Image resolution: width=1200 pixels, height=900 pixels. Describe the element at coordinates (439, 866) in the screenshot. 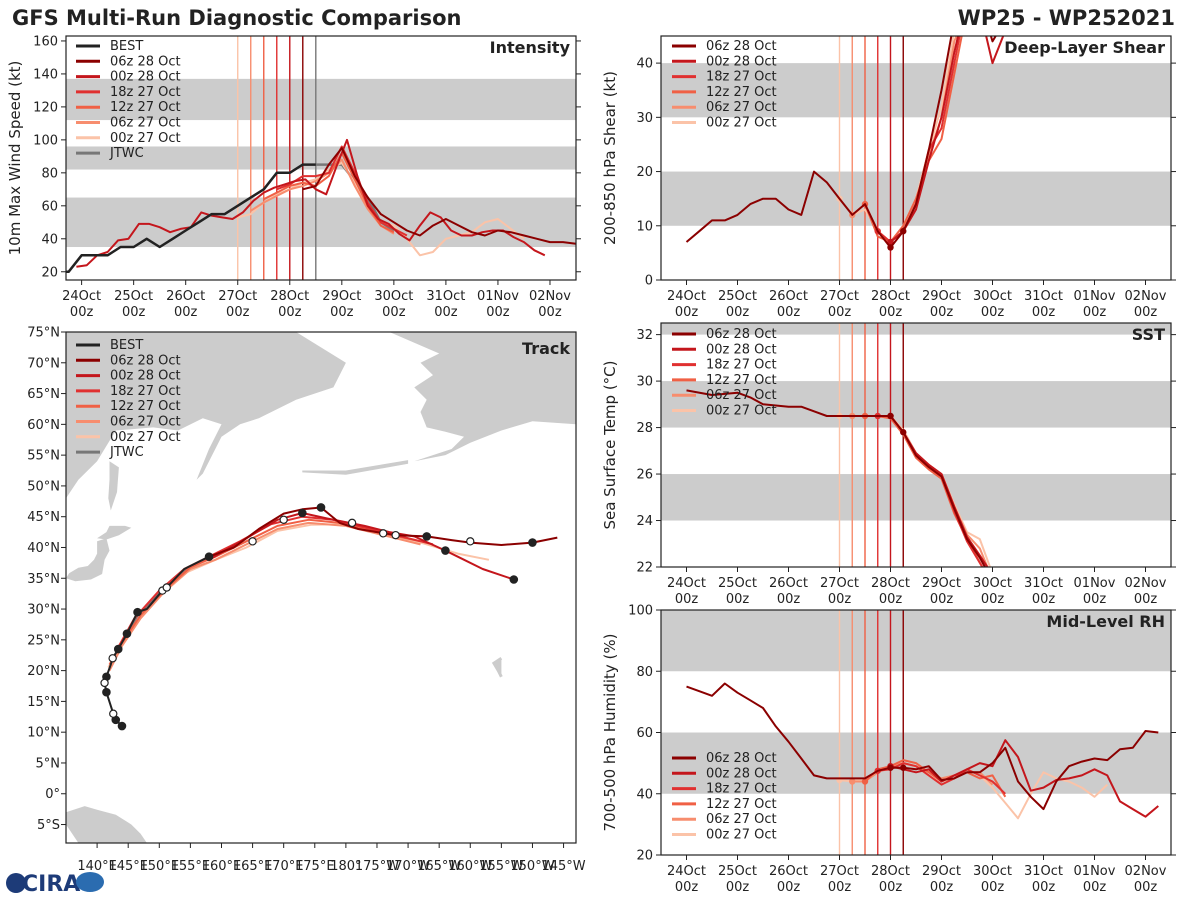

I see `lon-label-11: 165°W` at that location.